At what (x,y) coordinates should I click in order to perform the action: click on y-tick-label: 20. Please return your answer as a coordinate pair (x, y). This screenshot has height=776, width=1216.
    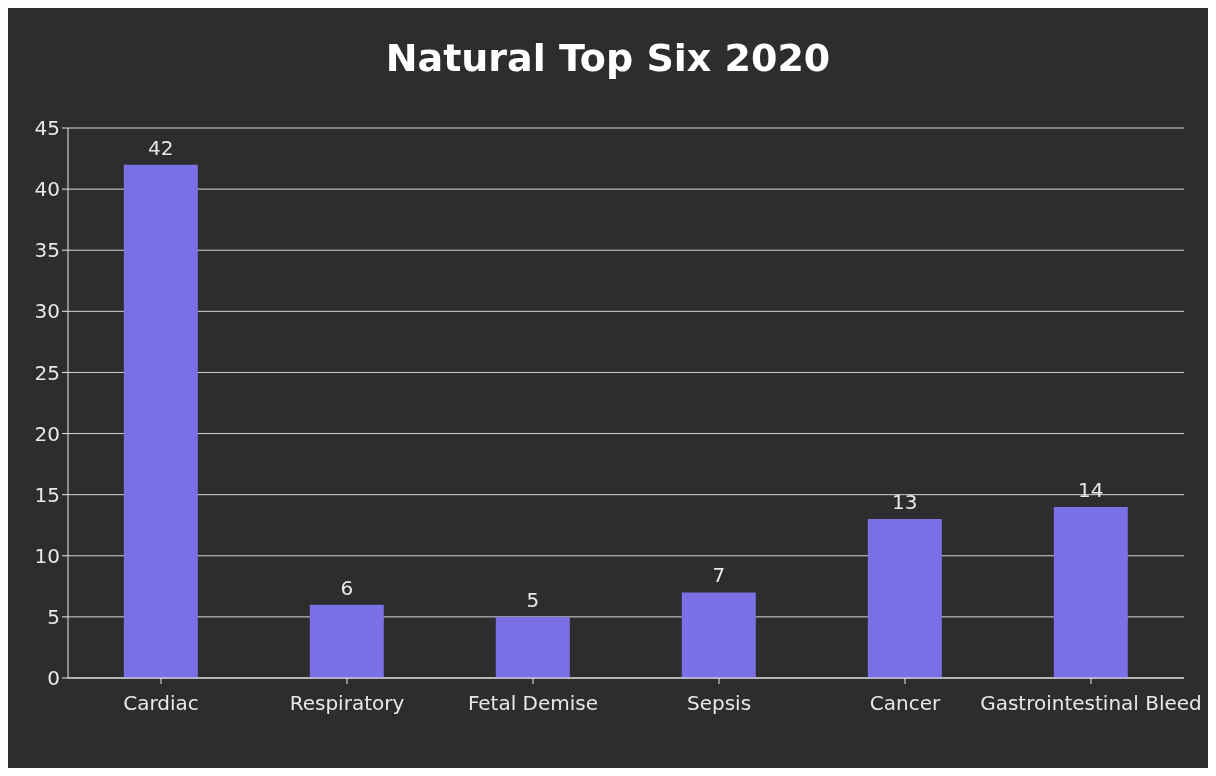
    Looking at the image, I should click on (47, 433).